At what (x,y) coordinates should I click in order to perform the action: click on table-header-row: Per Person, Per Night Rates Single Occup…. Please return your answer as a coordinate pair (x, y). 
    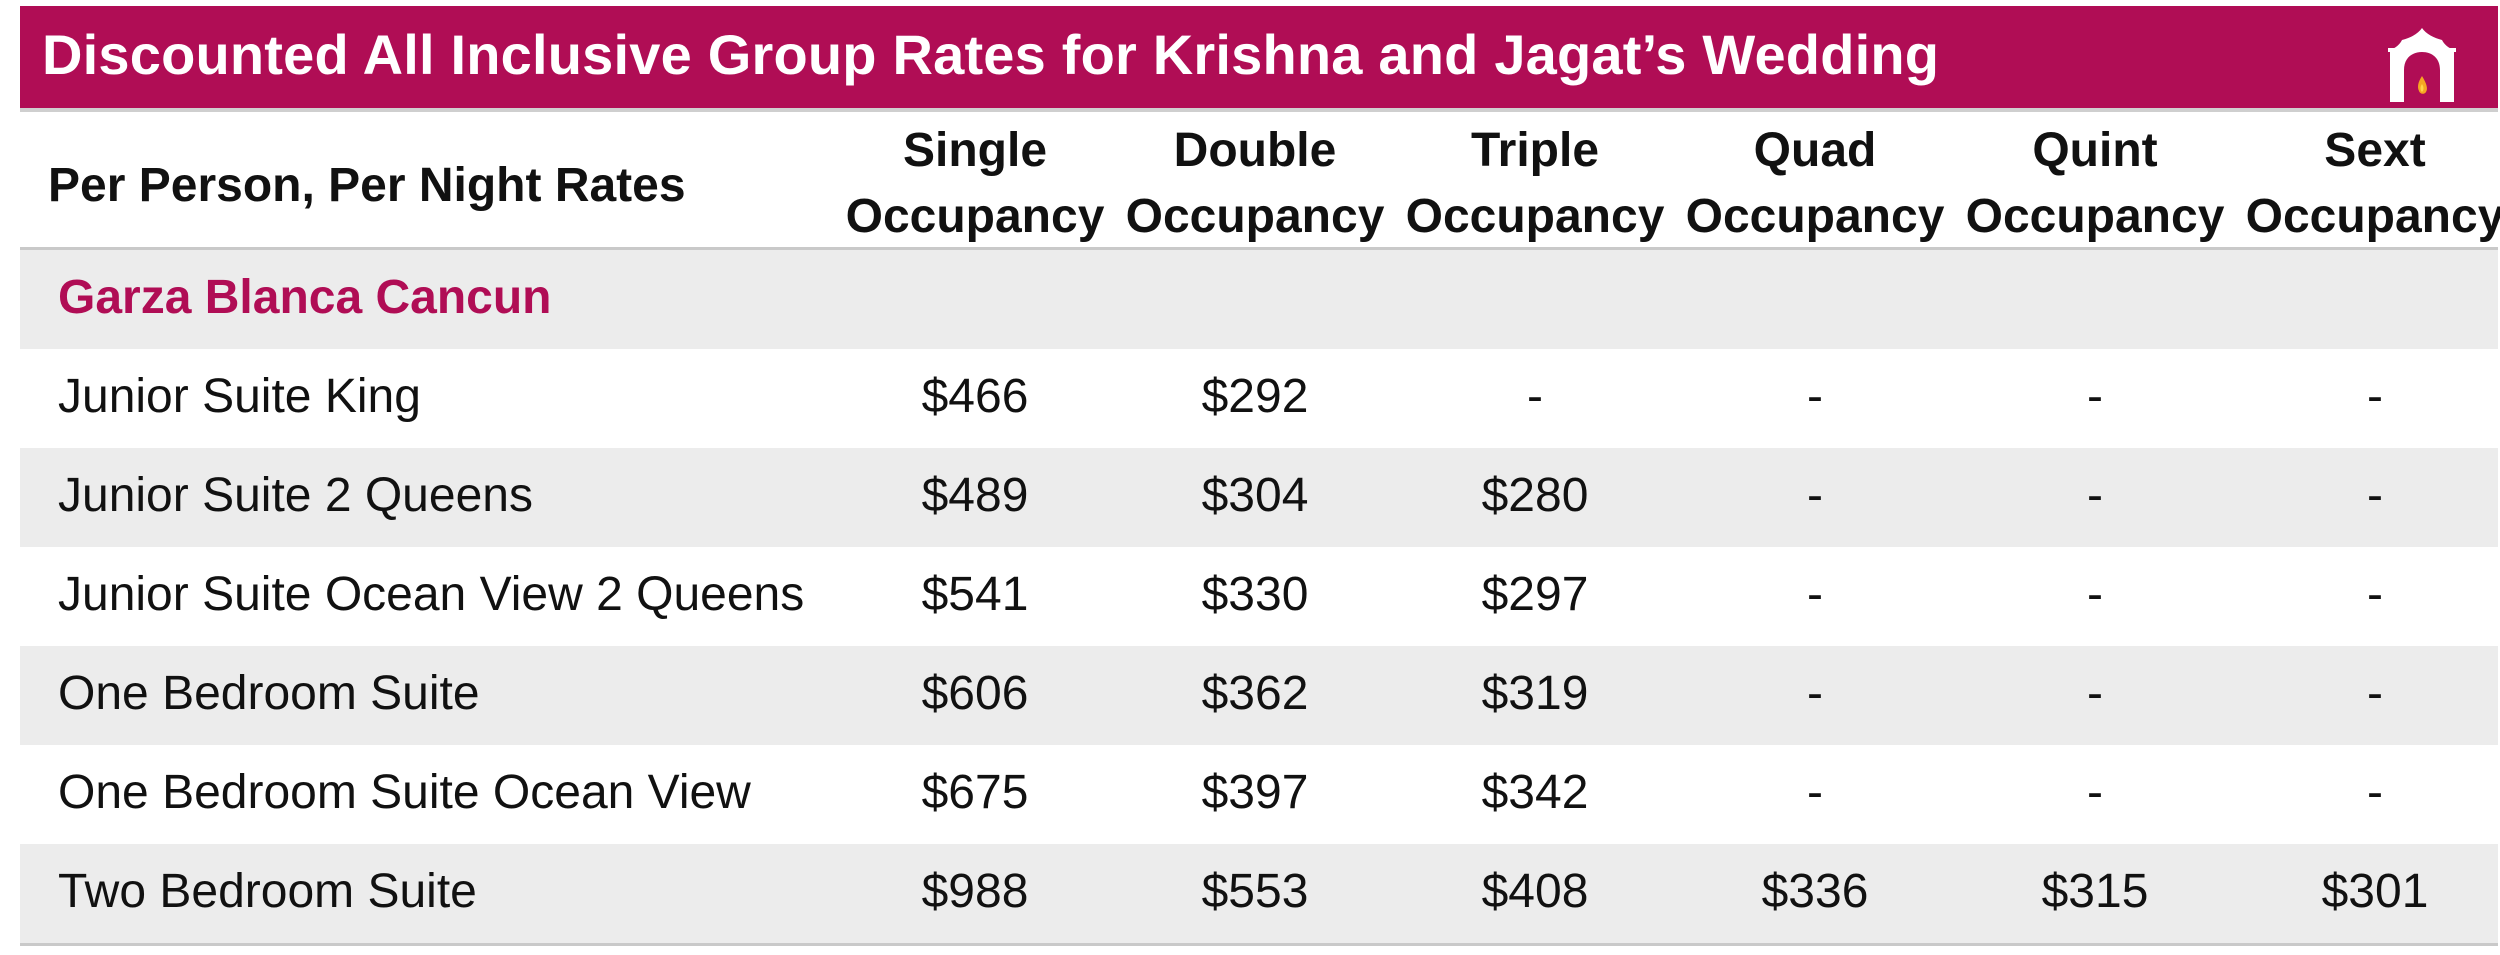
    Looking at the image, I should click on (1260, 181).